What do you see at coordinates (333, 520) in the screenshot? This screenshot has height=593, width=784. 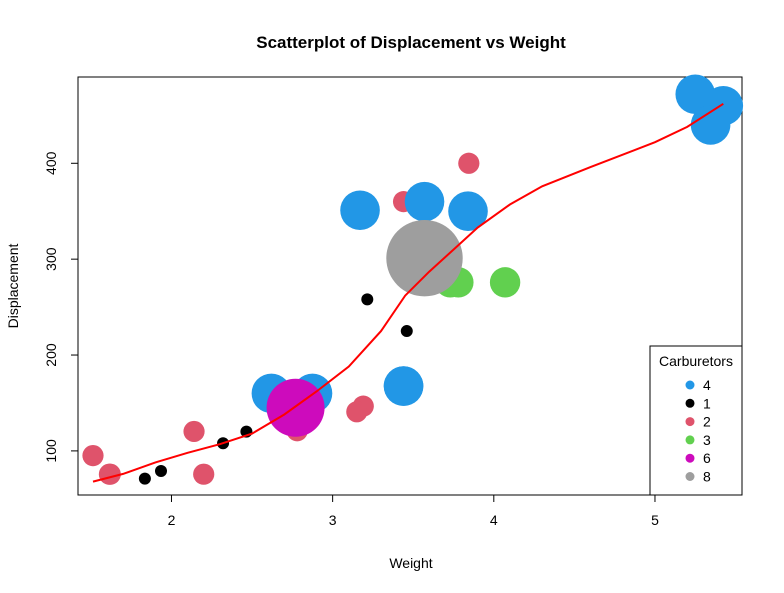 I see `x-tick-label-3: 3` at bounding box center [333, 520].